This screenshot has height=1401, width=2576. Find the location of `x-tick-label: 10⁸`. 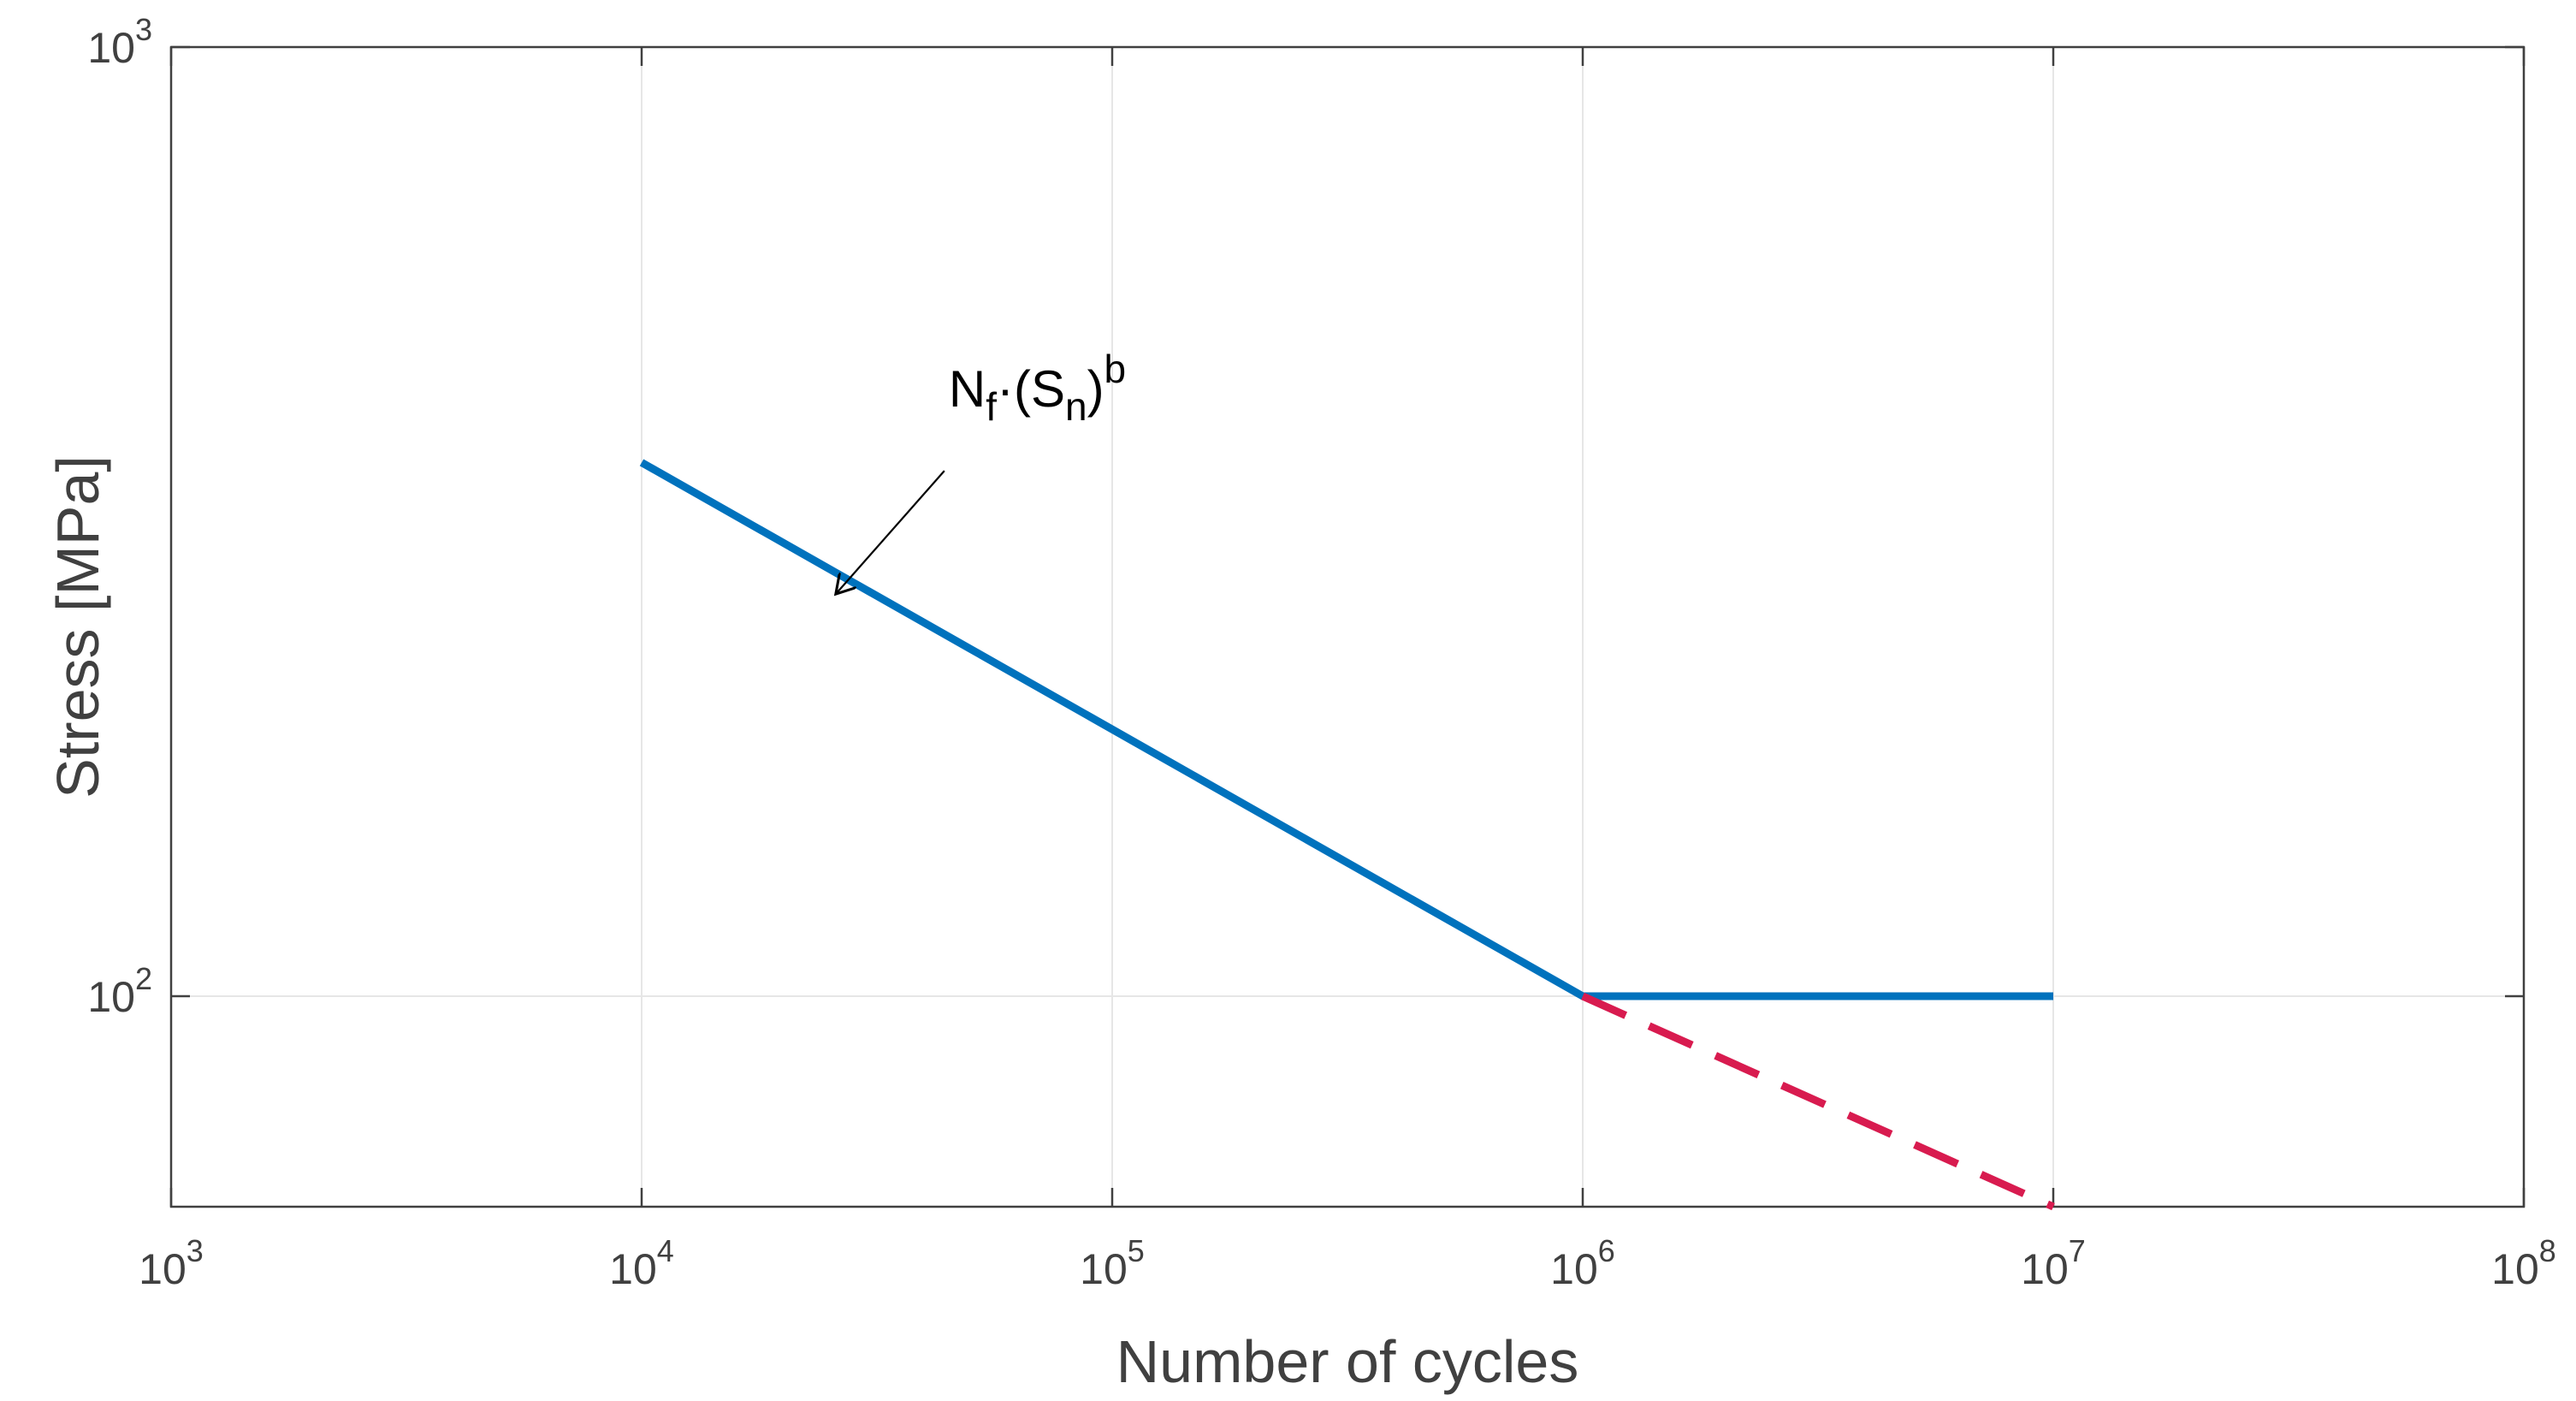

x-tick-label: 10⁸ is located at coordinates (2523, 1263).